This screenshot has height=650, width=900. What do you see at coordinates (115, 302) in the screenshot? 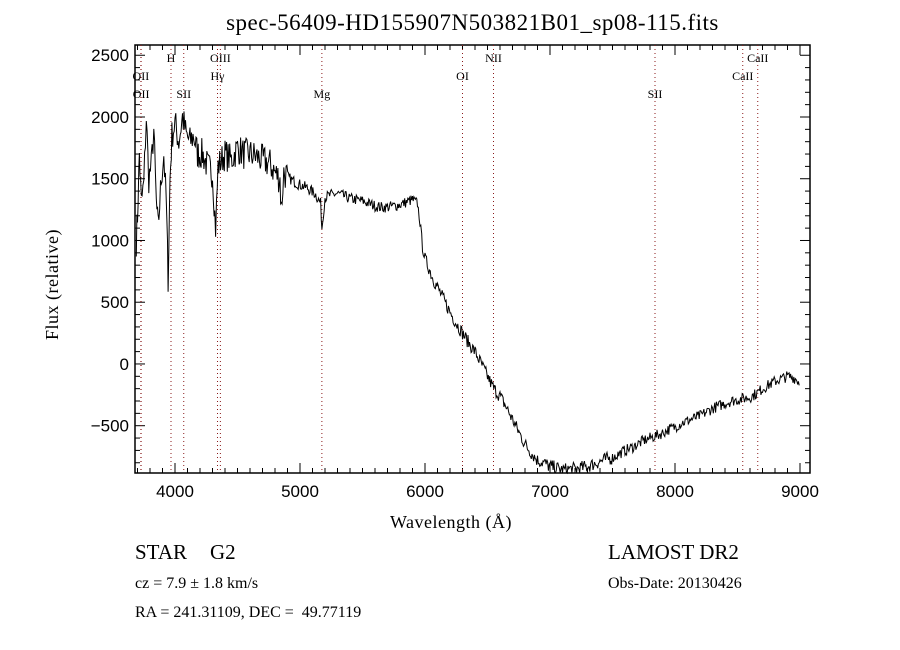
I see `y-tick-label: 500` at bounding box center [115, 302].